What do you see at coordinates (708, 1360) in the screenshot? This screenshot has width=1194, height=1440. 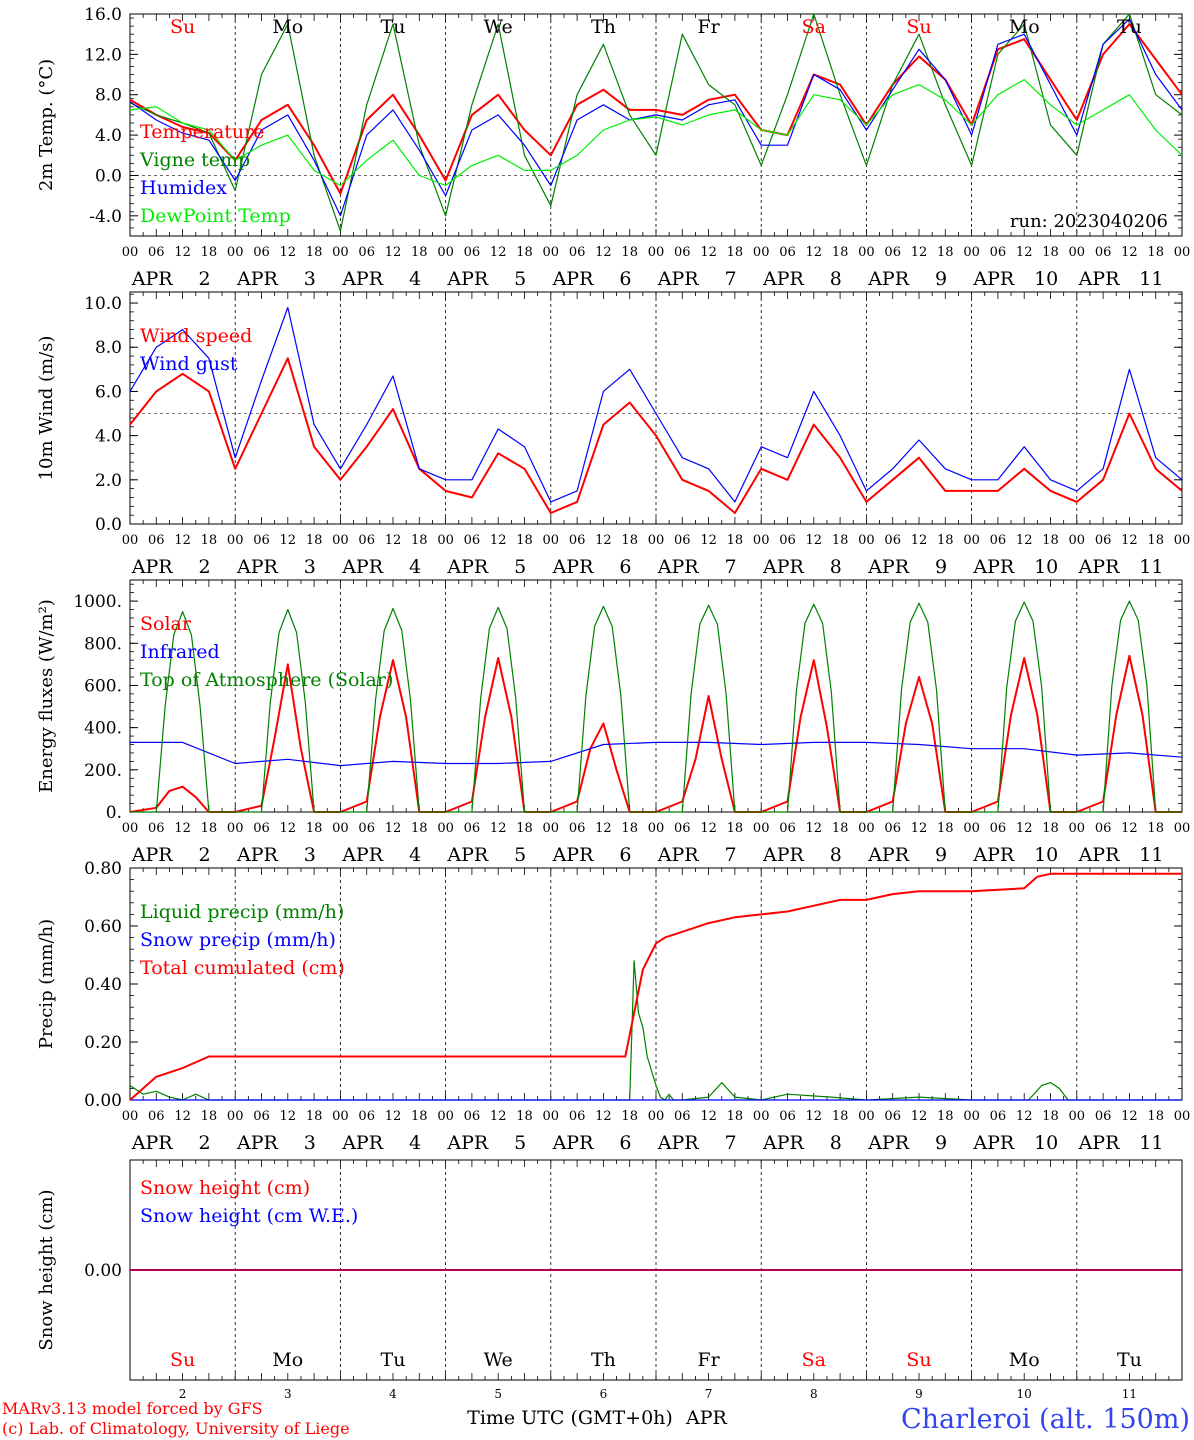 I see `weekday-label: Fr` at bounding box center [708, 1360].